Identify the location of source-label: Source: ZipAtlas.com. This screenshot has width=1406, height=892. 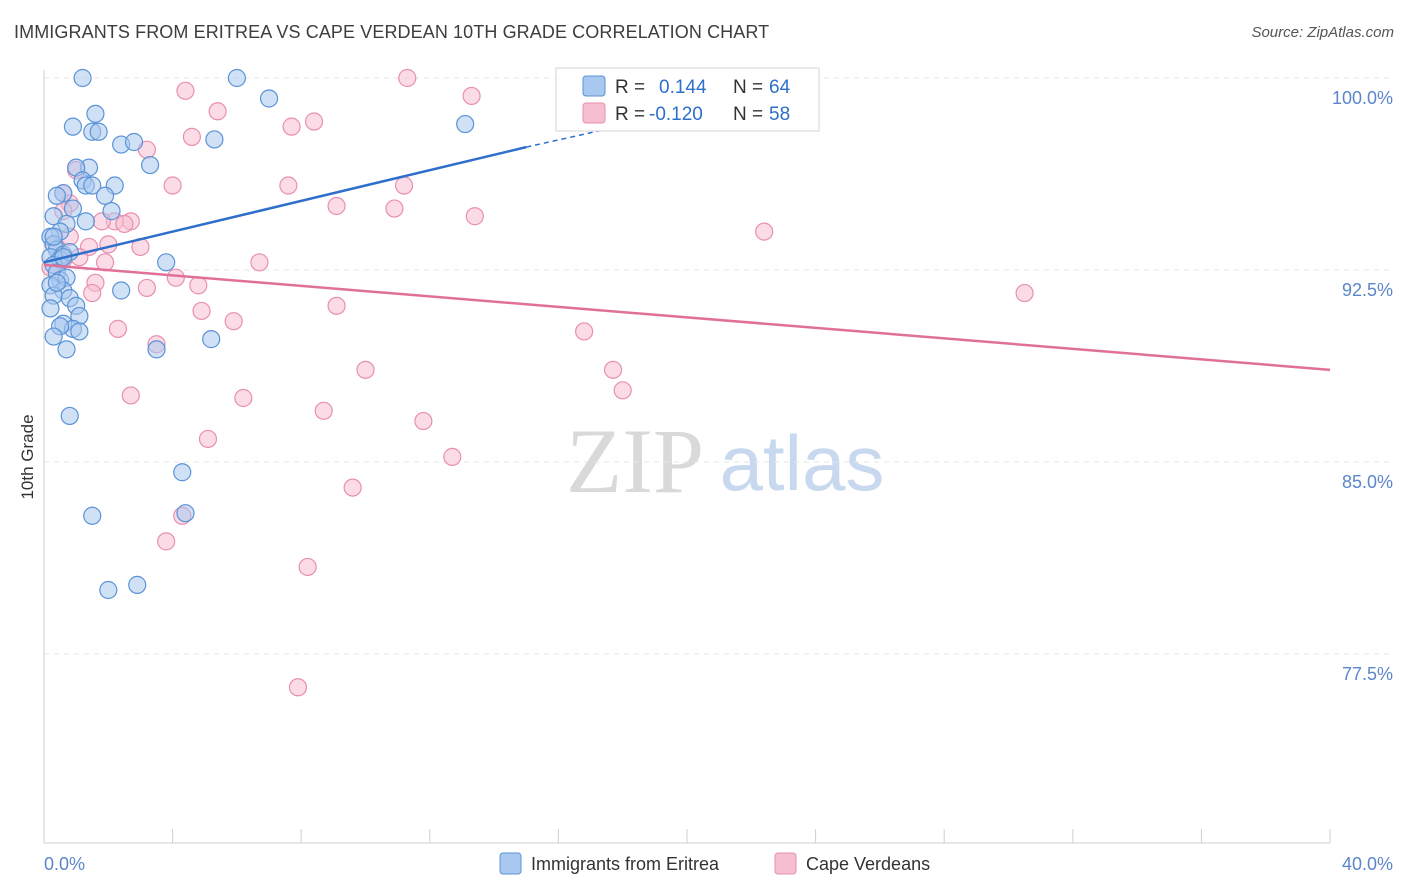
(1322, 32).